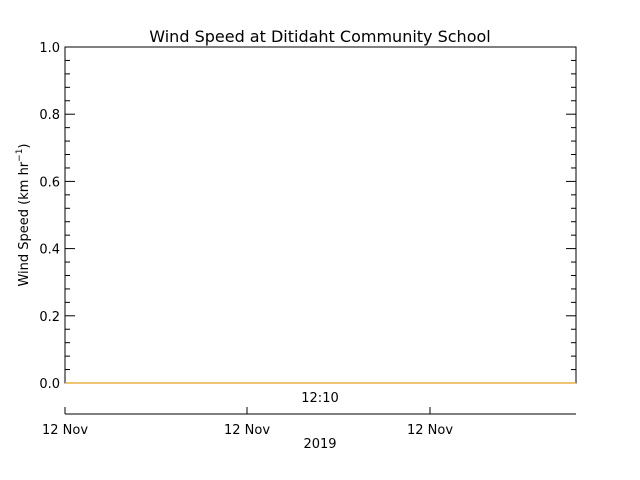  I want to click on chart-title: Wind Speed at Ditidaht Community School, so click(319, 36).